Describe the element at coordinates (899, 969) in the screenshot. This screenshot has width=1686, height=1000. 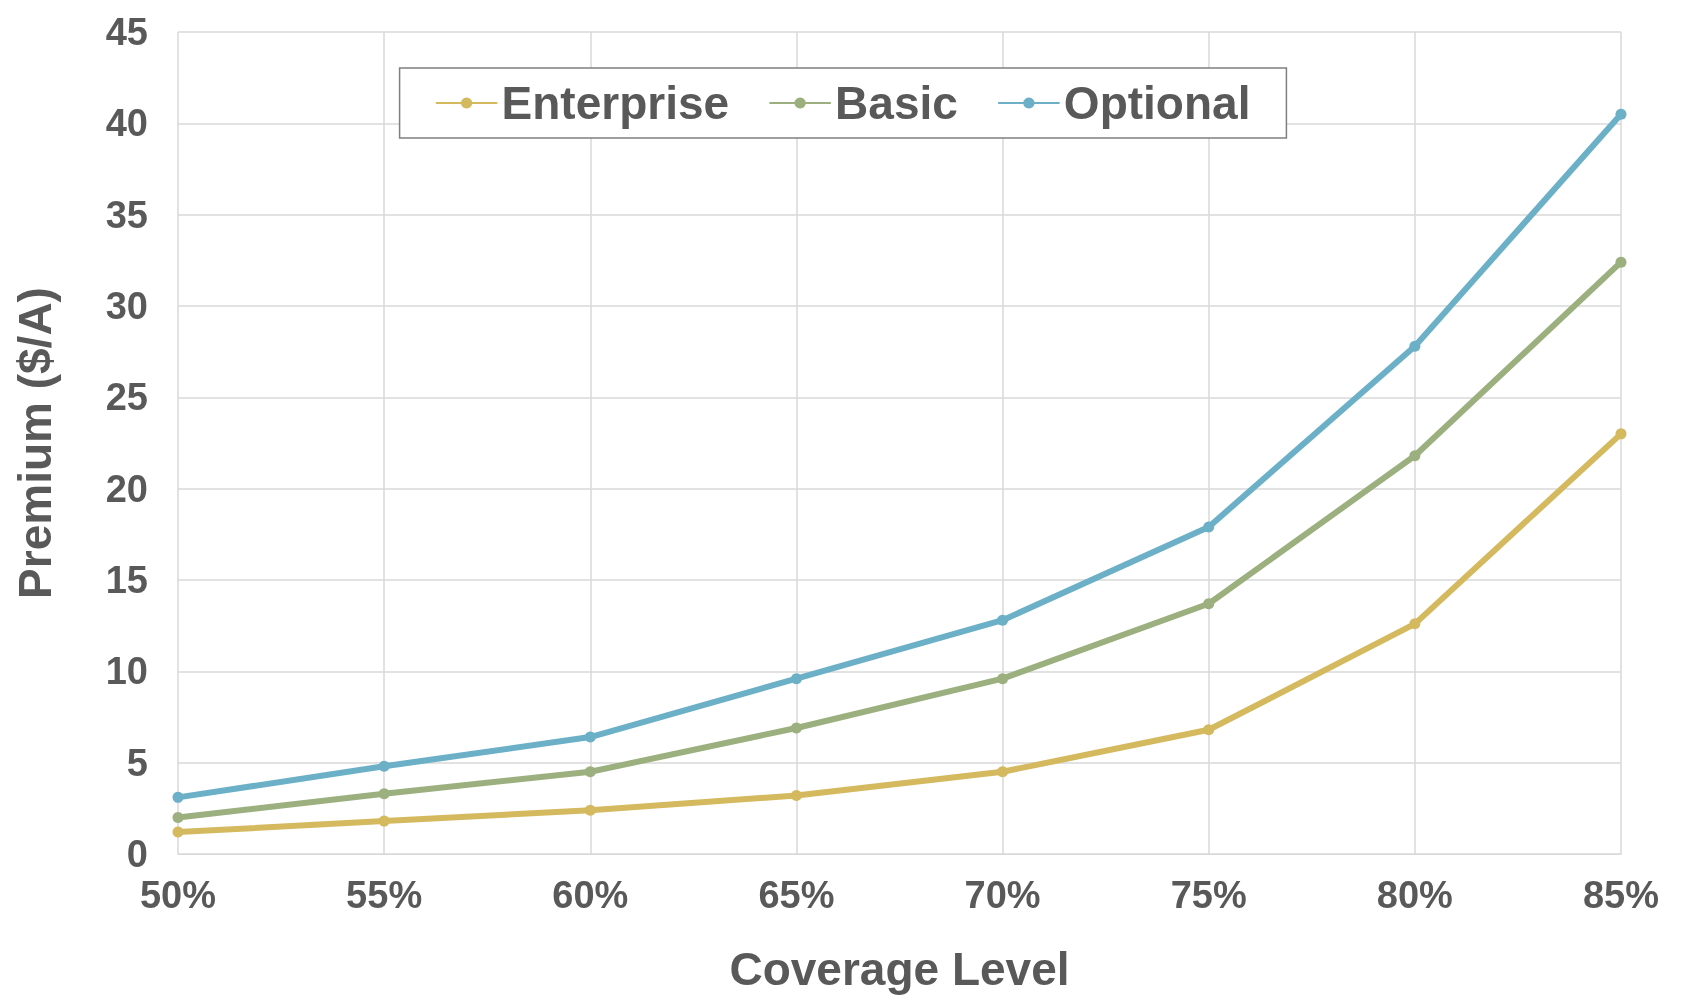
I see `x-axis-title: Coverage Level` at that location.